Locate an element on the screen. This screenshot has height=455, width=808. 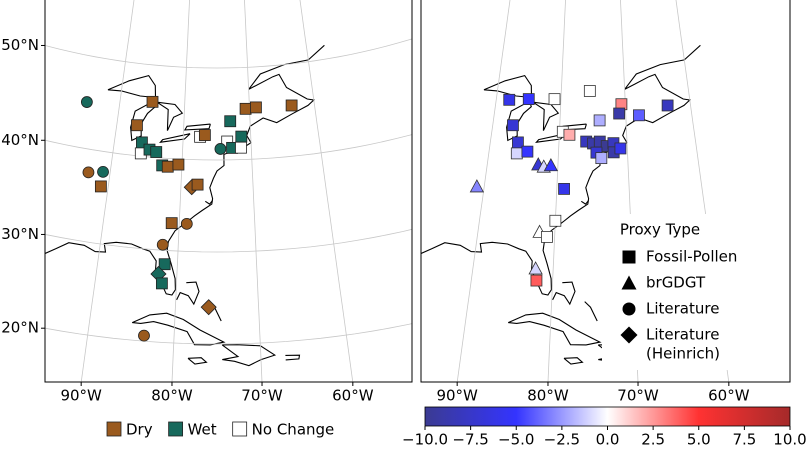
colorbar-tick-label: 7.5 is located at coordinates (744, 440).